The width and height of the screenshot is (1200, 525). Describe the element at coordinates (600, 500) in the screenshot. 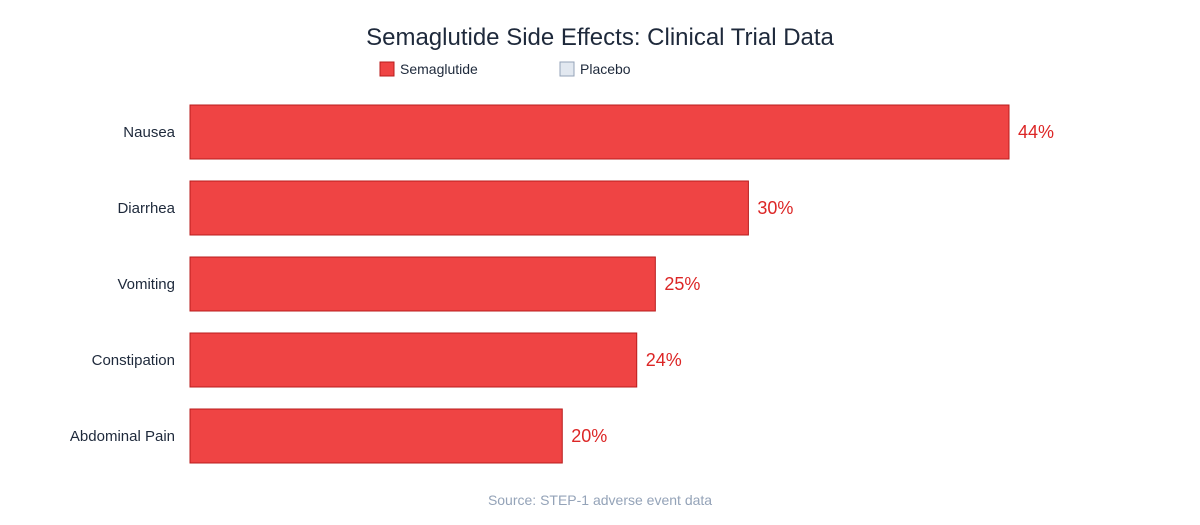

I see `source-note: Source: STEP-1 adverse event data` at that location.